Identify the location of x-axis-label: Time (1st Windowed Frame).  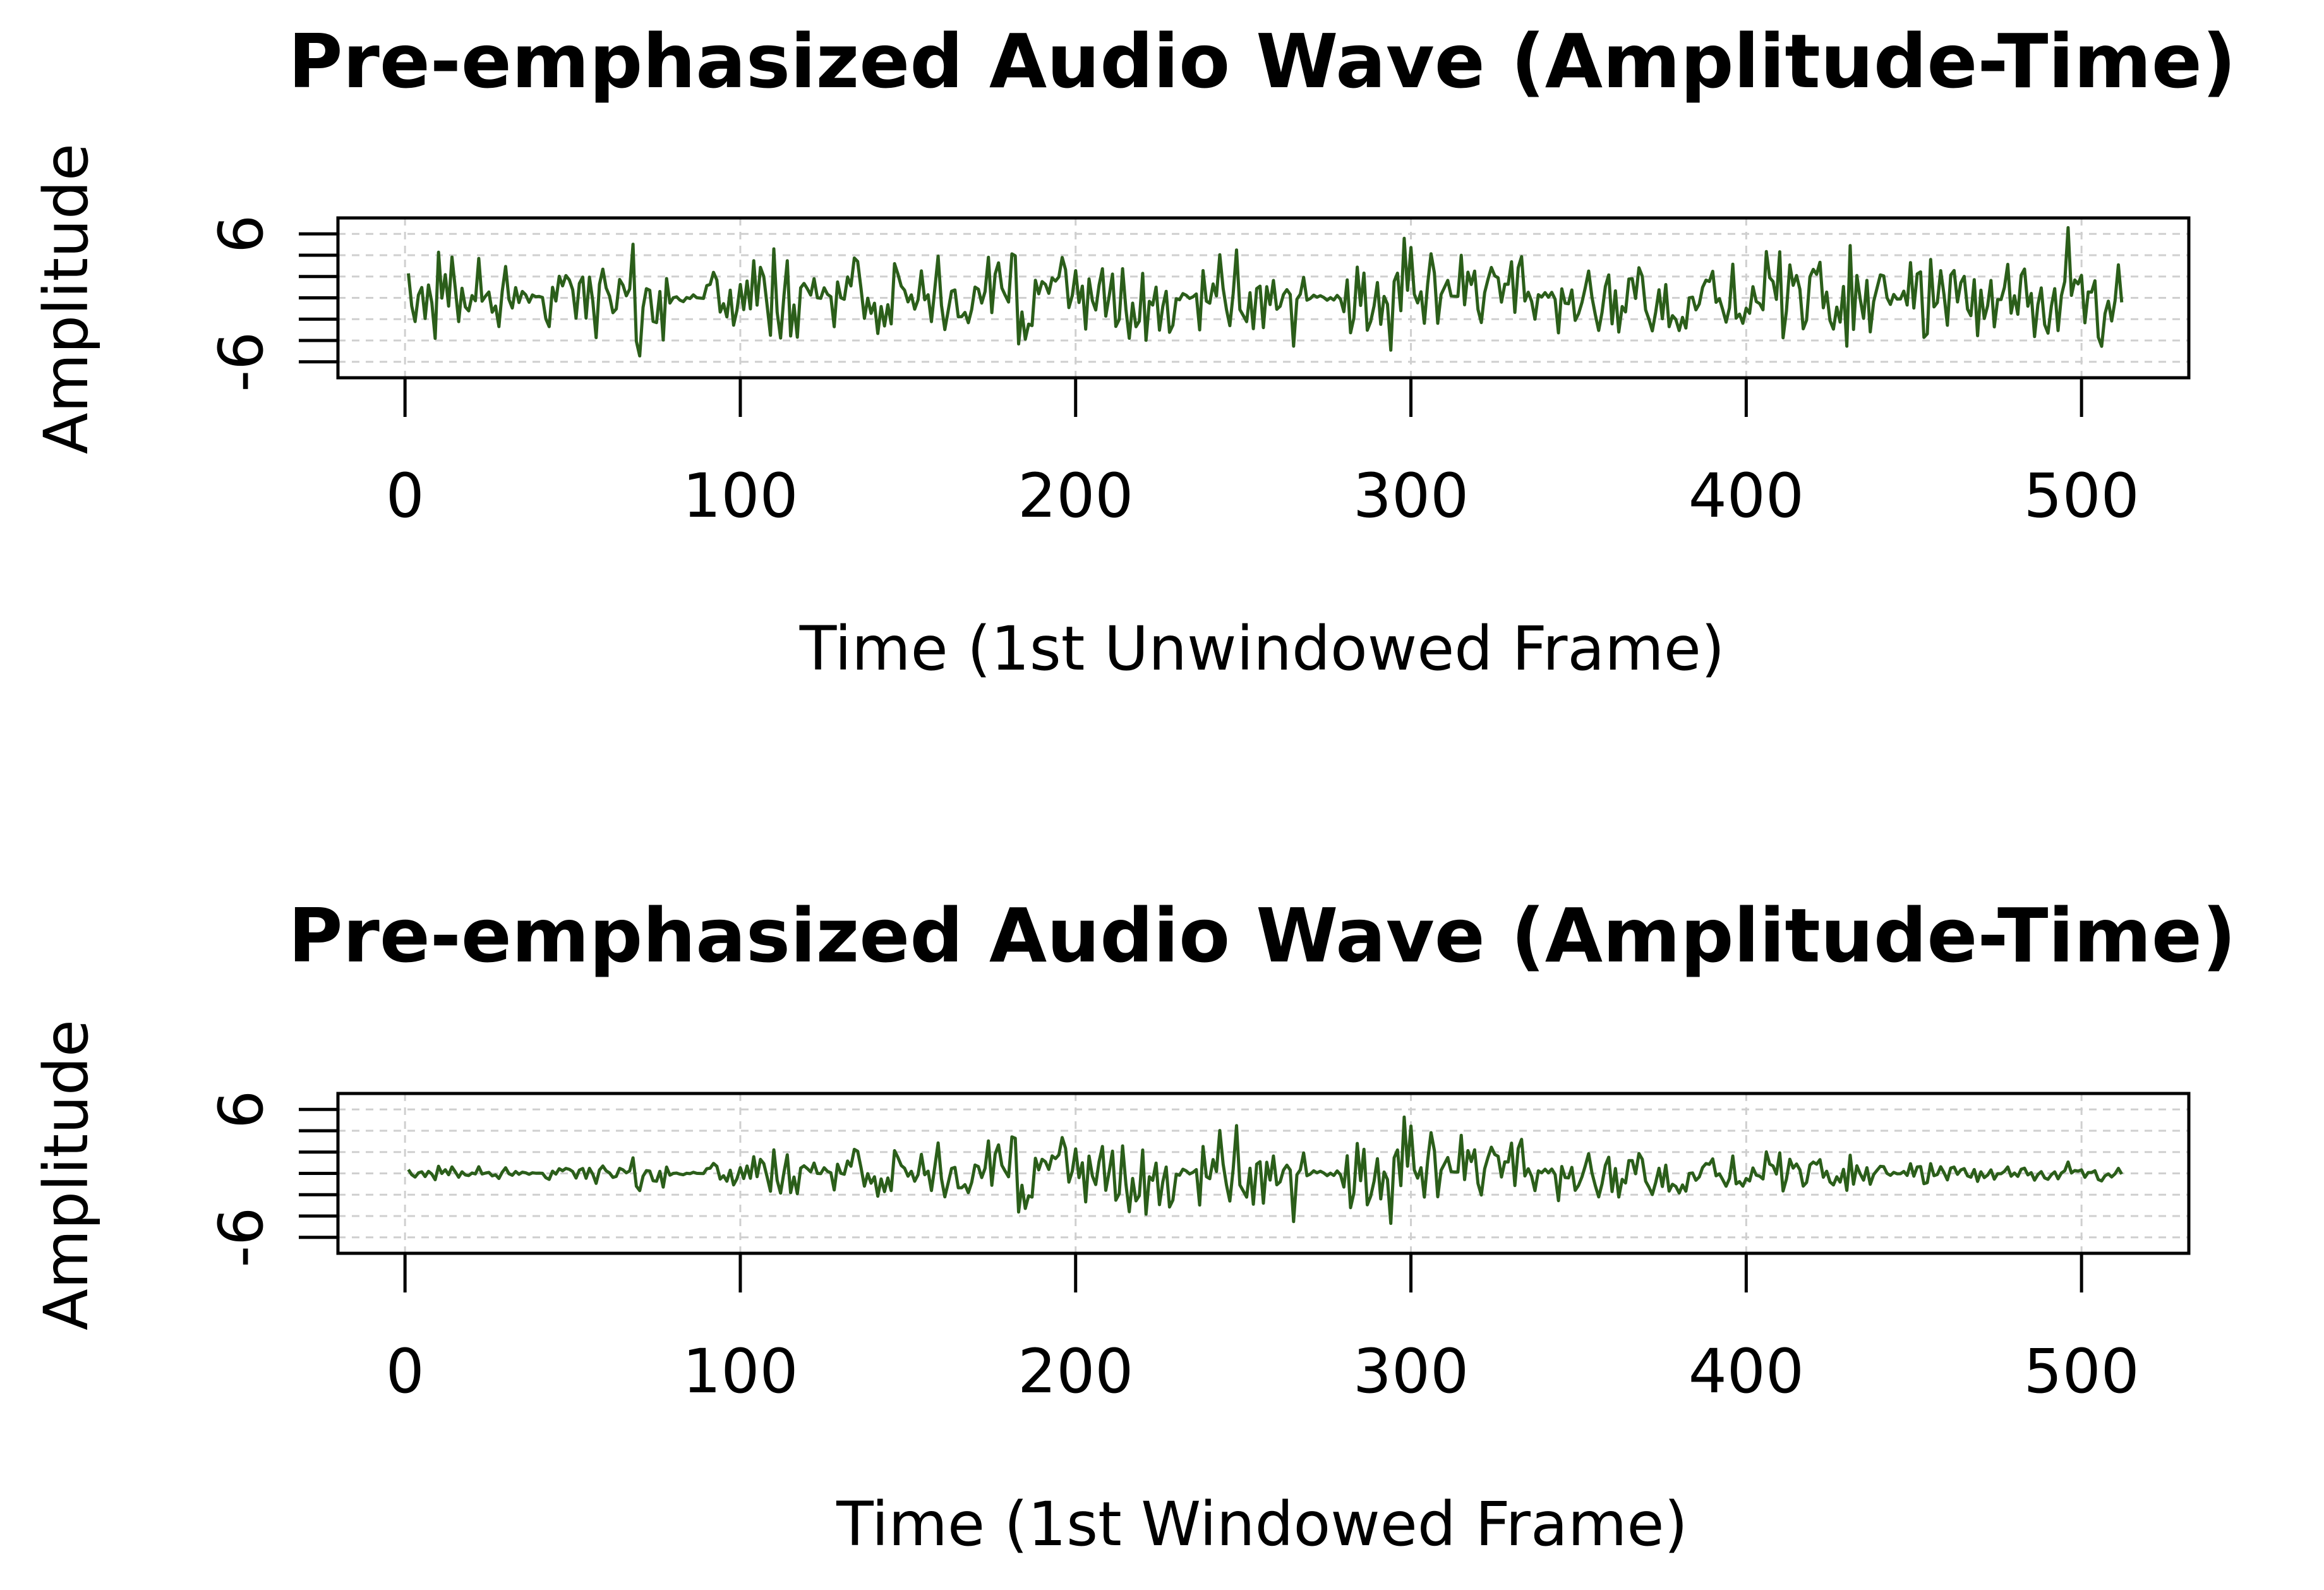
(1262, 1524).